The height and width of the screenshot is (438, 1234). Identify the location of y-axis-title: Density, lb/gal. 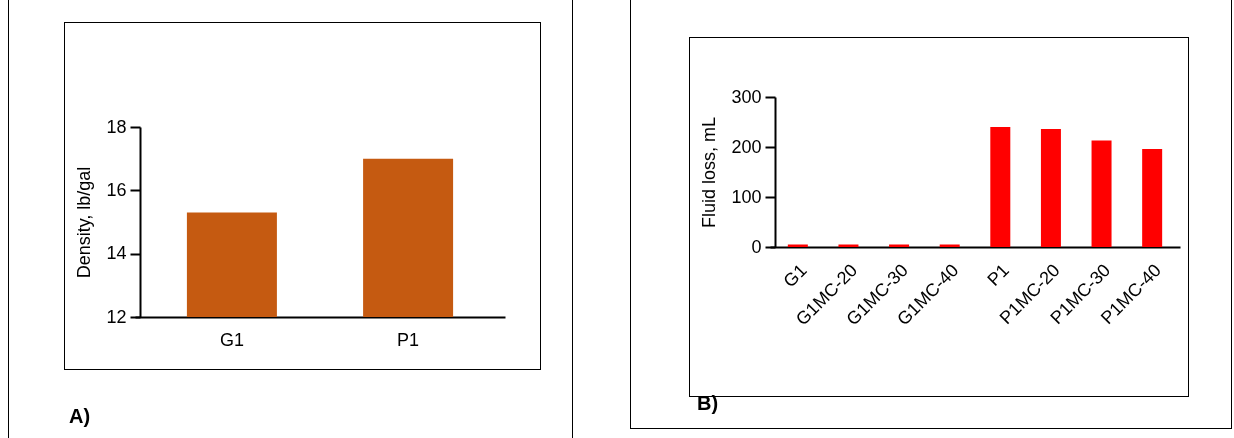
(84, 222).